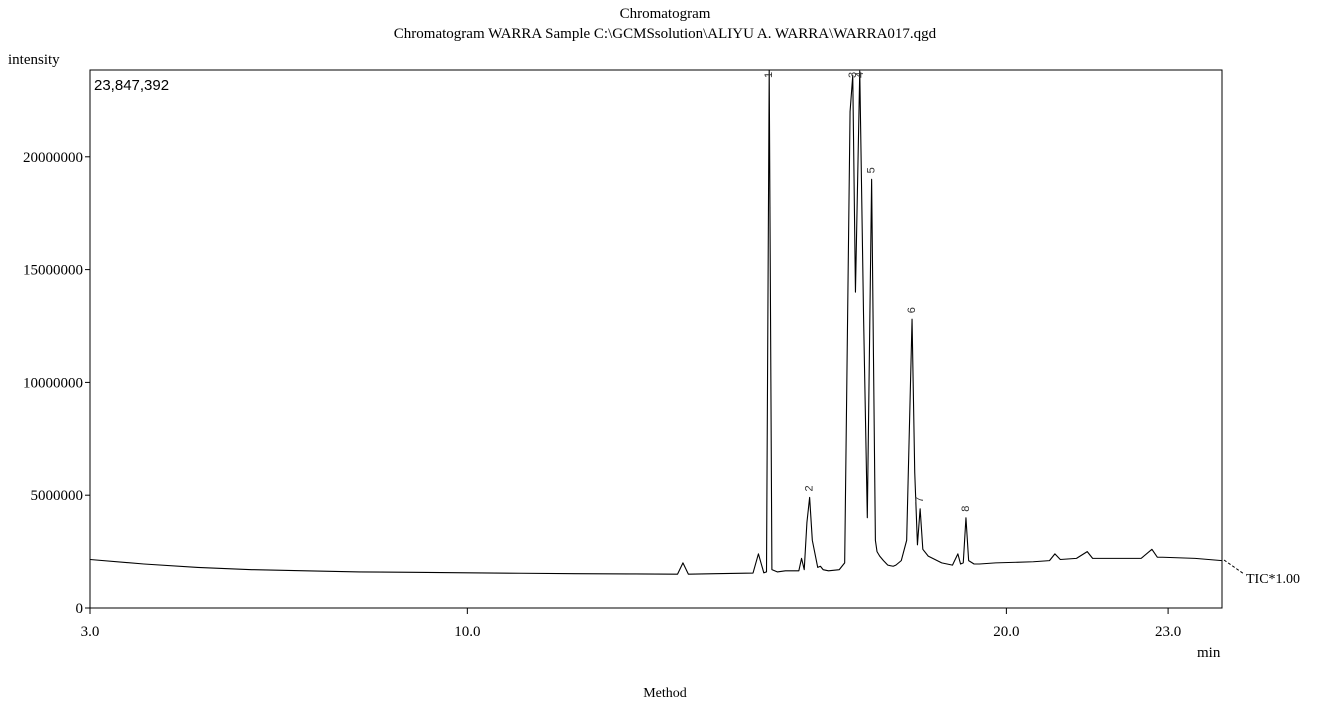 This screenshot has height=706, width=1330. Describe the element at coordinates (53, 158) in the screenshot. I see `y-tick-label: 20000000` at that location.